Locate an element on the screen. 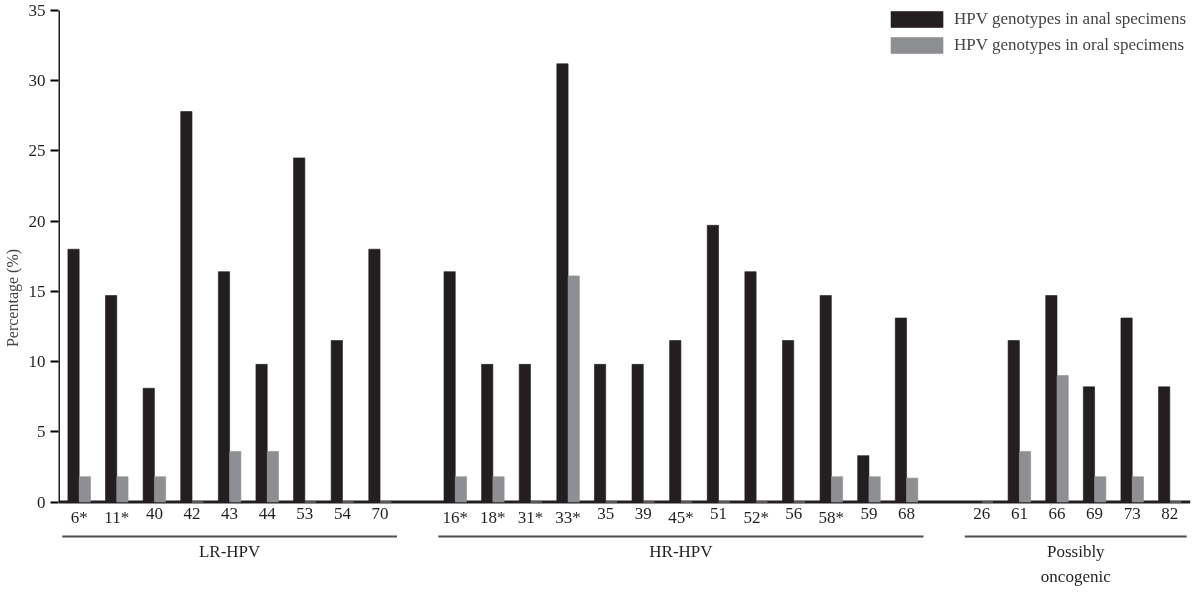 The image size is (1200, 600). x-tick-label: 54 is located at coordinates (342, 513).